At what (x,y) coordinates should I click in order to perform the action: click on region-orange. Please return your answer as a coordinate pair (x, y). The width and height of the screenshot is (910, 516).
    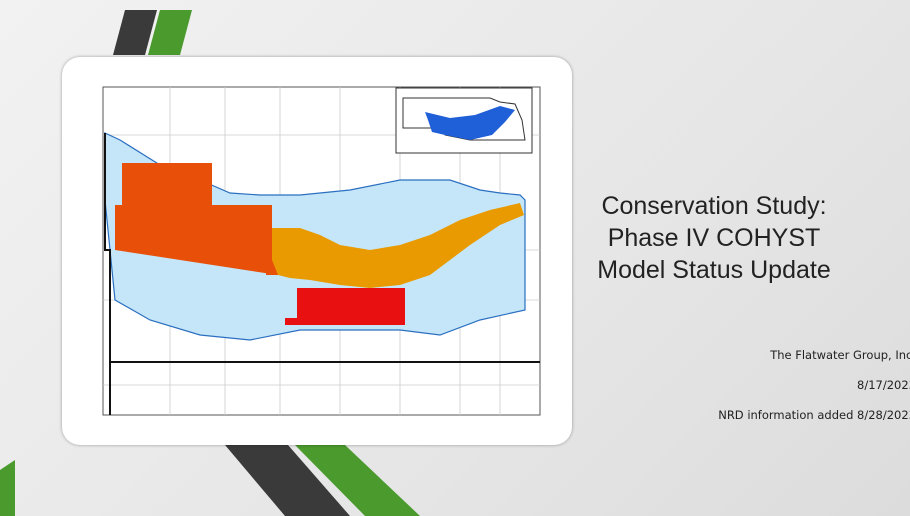
    Looking at the image, I should click on (398, 245).